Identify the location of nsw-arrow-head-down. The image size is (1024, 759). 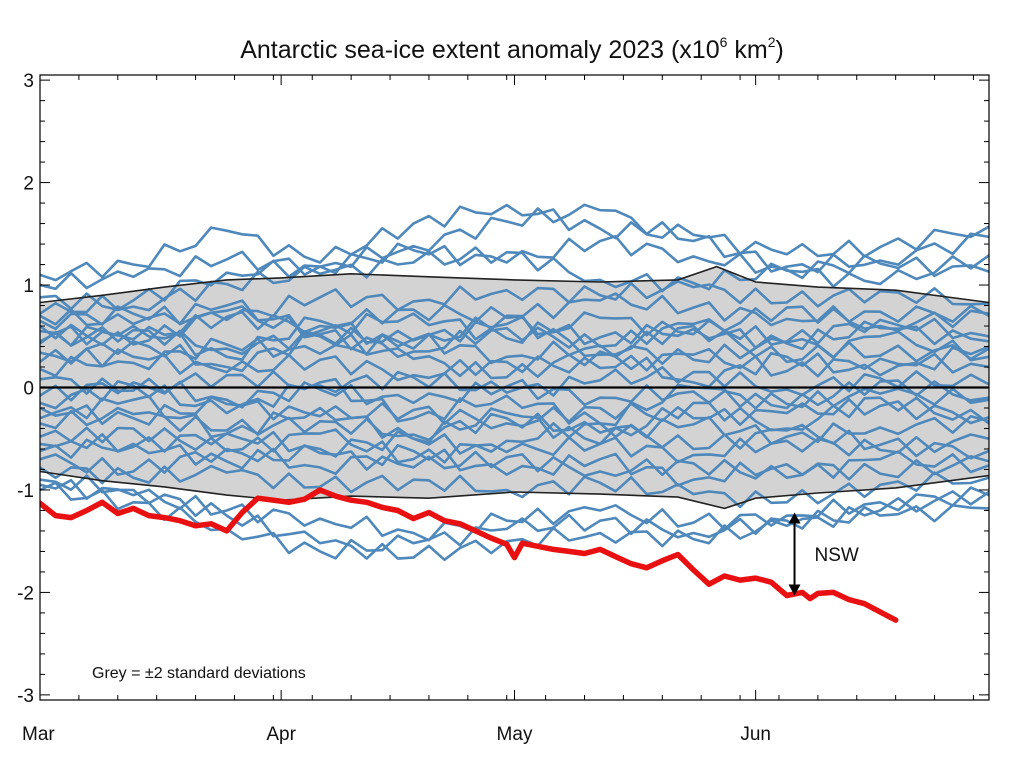
(794, 590).